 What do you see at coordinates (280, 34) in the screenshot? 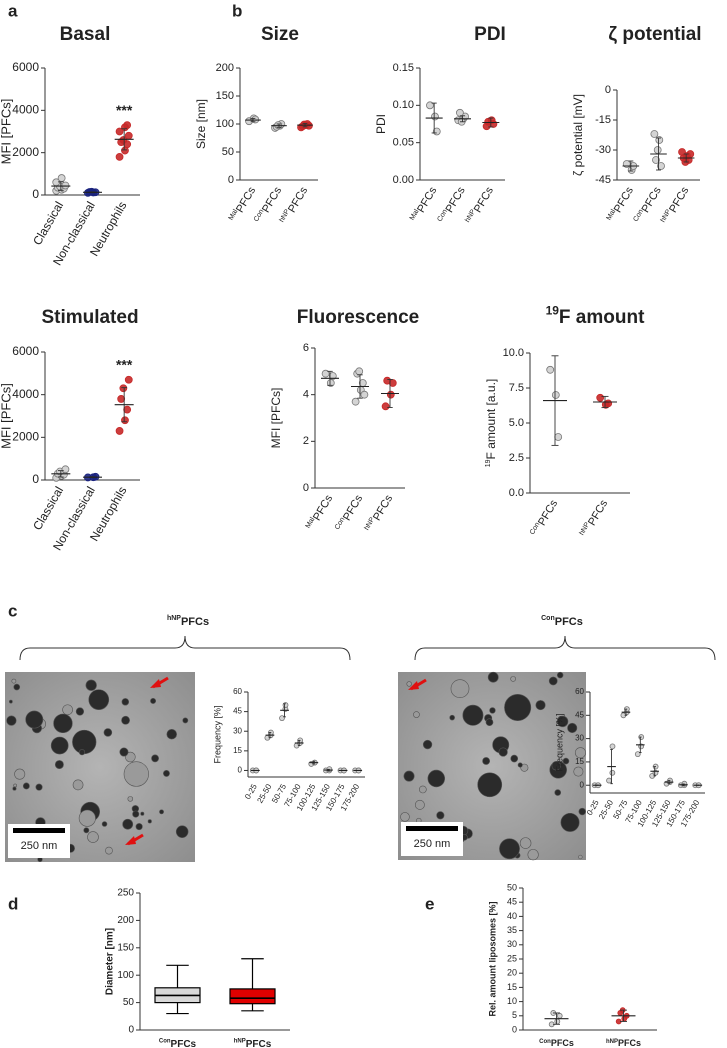
I see `chart-title: Size` at bounding box center [280, 34].